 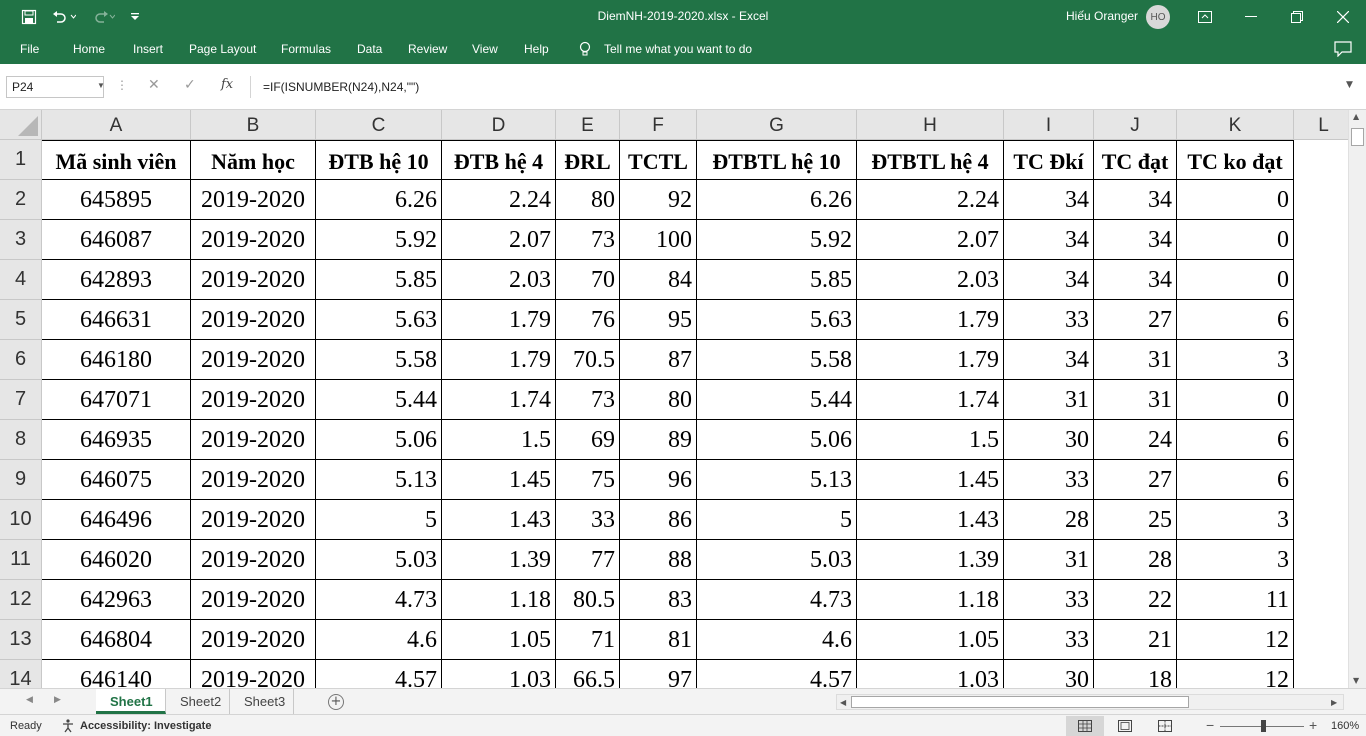 I want to click on page-layout-view-icon, so click(x=1125, y=726).